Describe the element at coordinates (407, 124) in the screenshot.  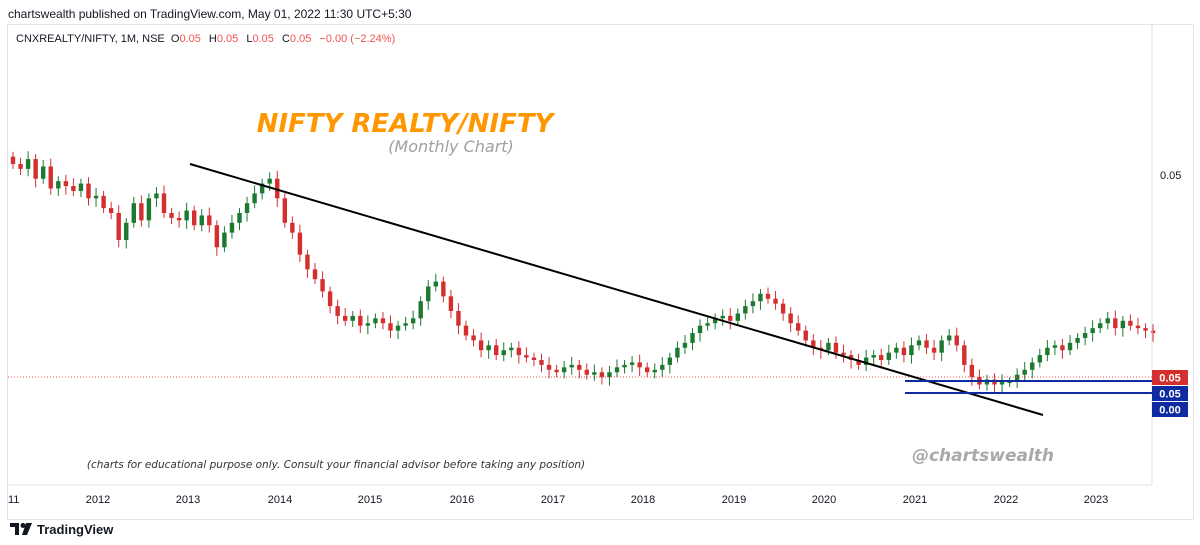
I see `chart-title: NIFTY REALTY/NIFTY` at that location.